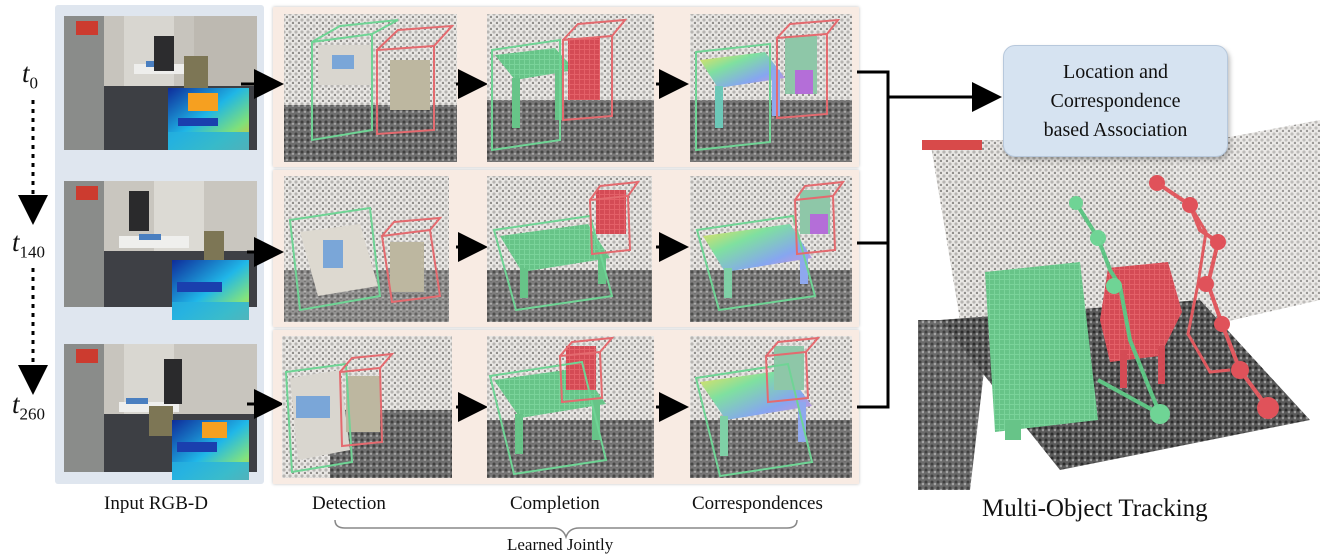 This screenshot has height=557, width=1329. What do you see at coordinates (771, 88) in the screenshot?
I see `correspondence-scan-t0` at bounding box center [771, 88].